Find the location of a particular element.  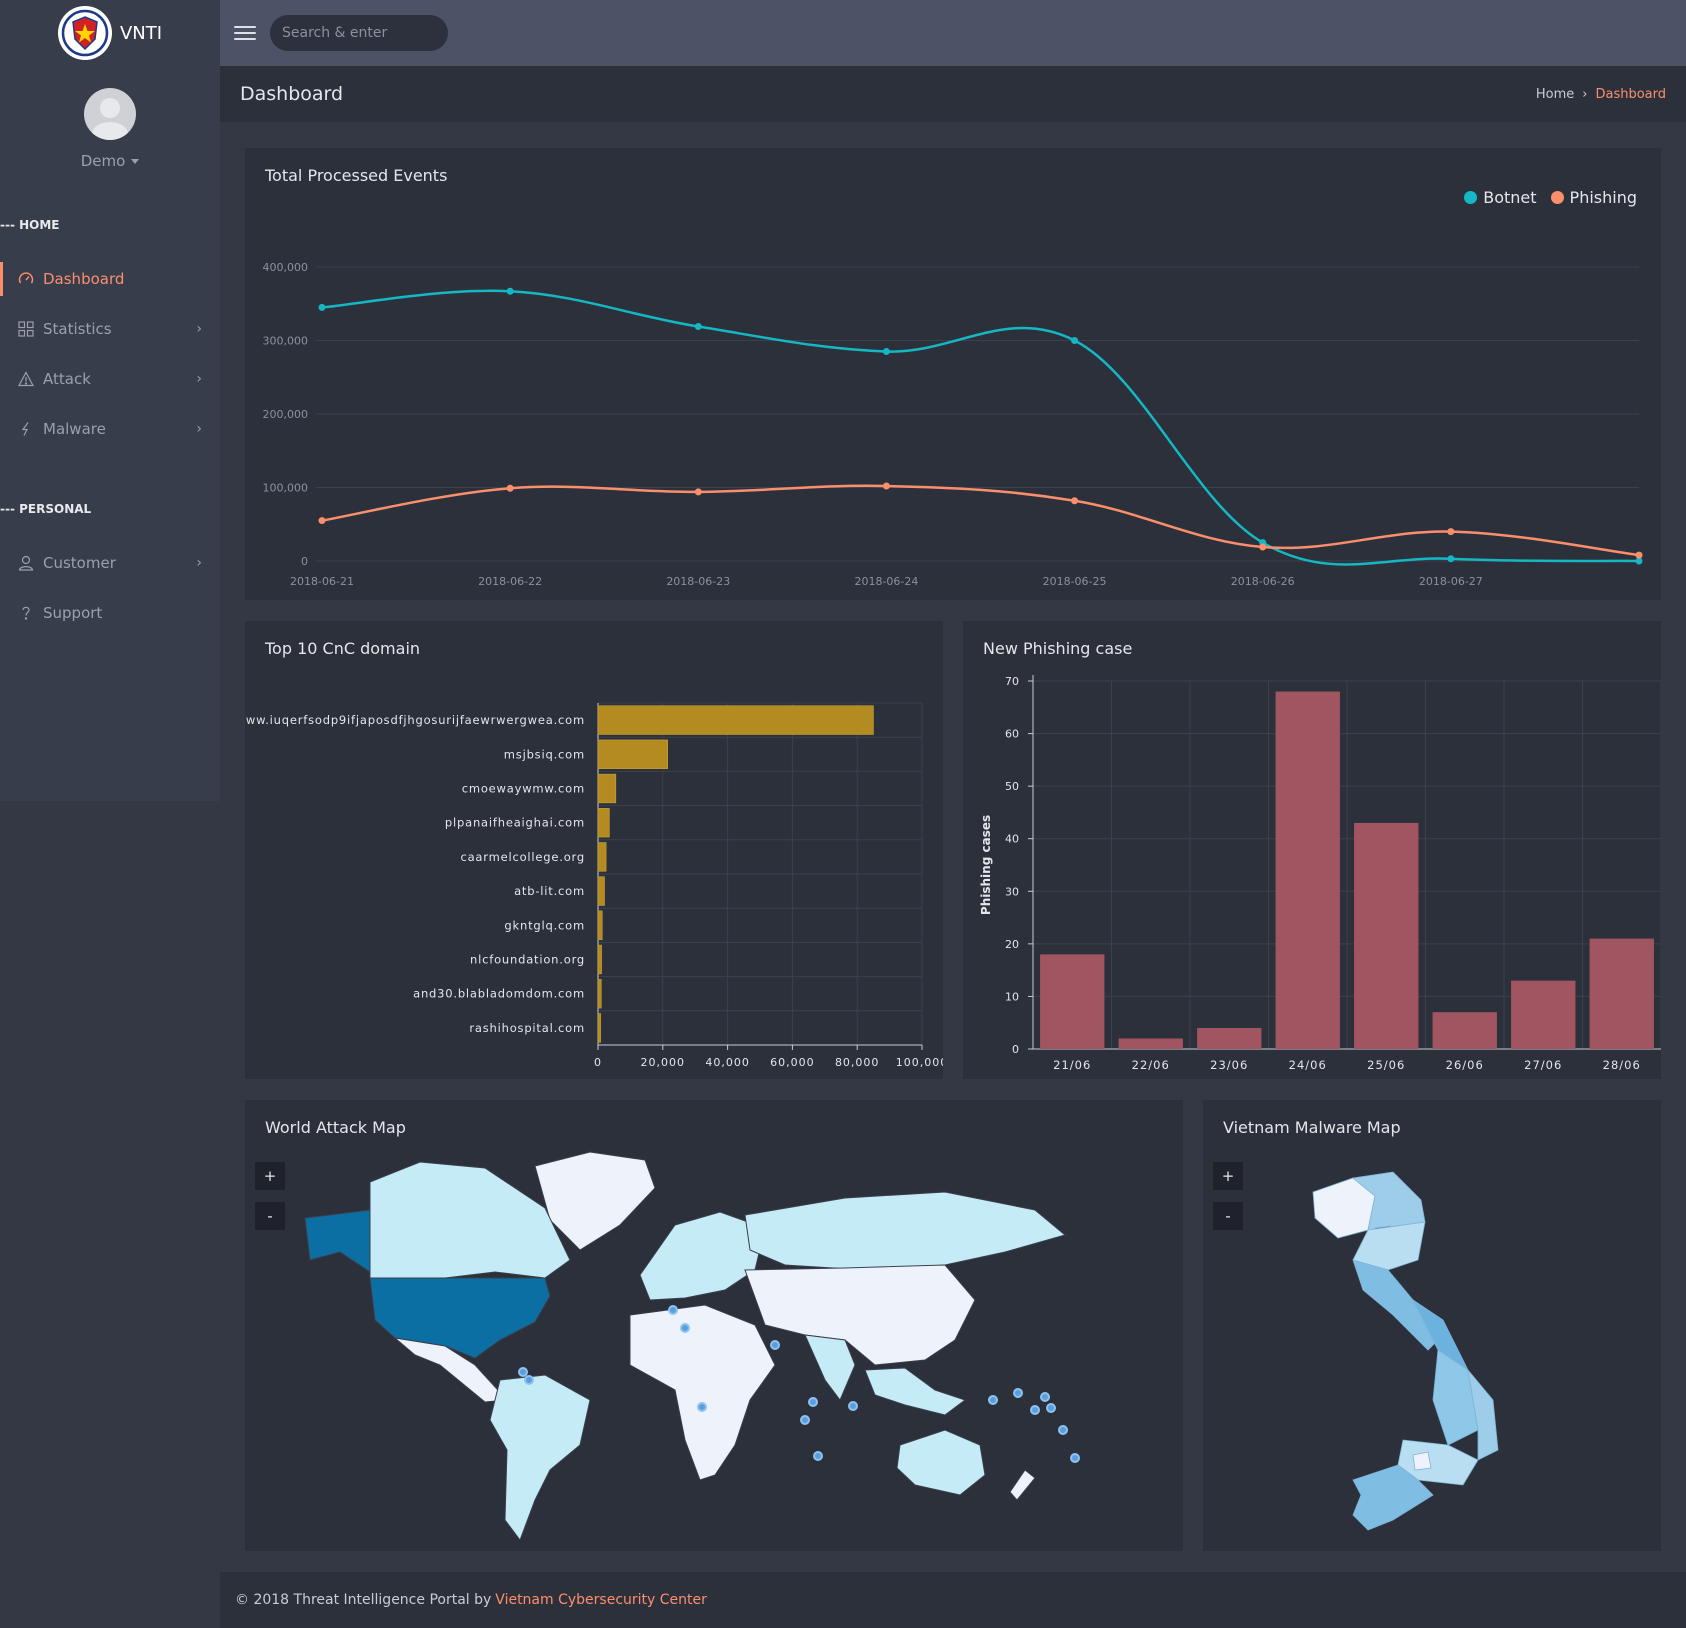

map-region-russia is located at coordinates (905, 1231).